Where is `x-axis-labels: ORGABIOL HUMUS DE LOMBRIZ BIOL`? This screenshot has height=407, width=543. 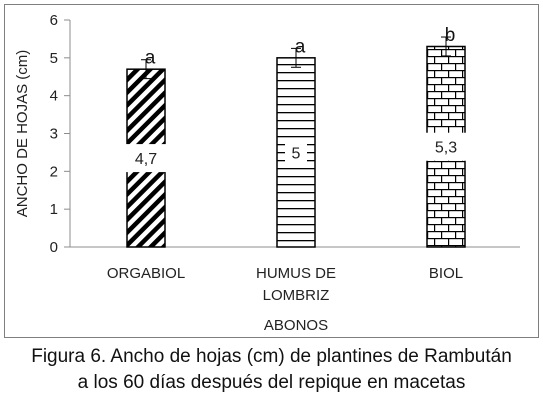
x-axis-labels: ORGABIOL HUMUS DE LOMBRIZ BIOL is located at coordinates (285, 284).